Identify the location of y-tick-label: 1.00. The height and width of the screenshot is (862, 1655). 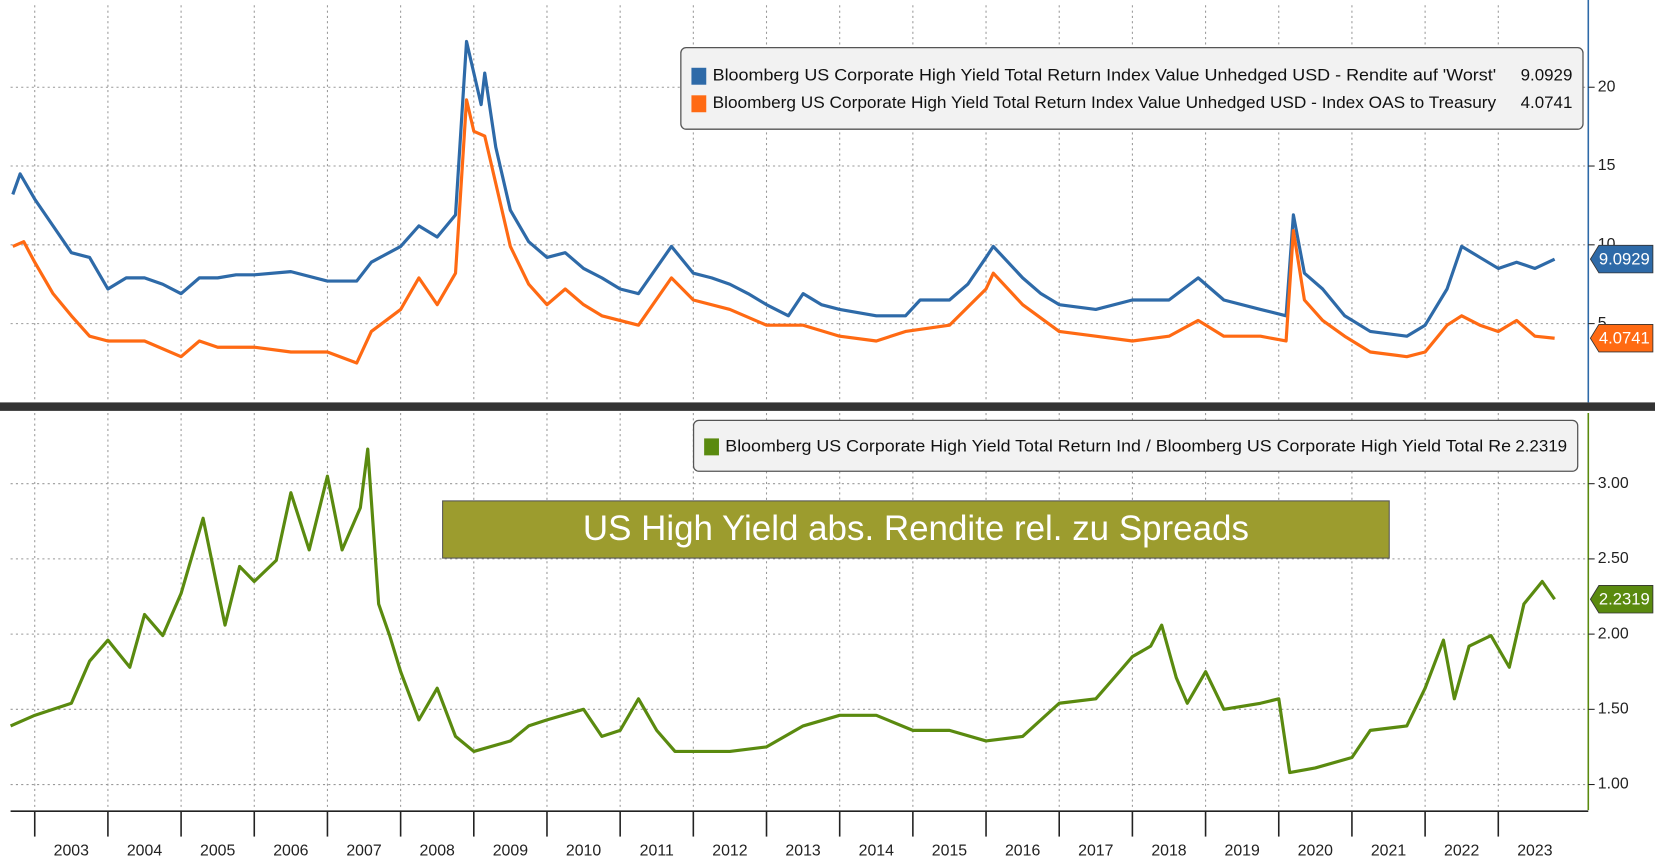
(1613, 784).